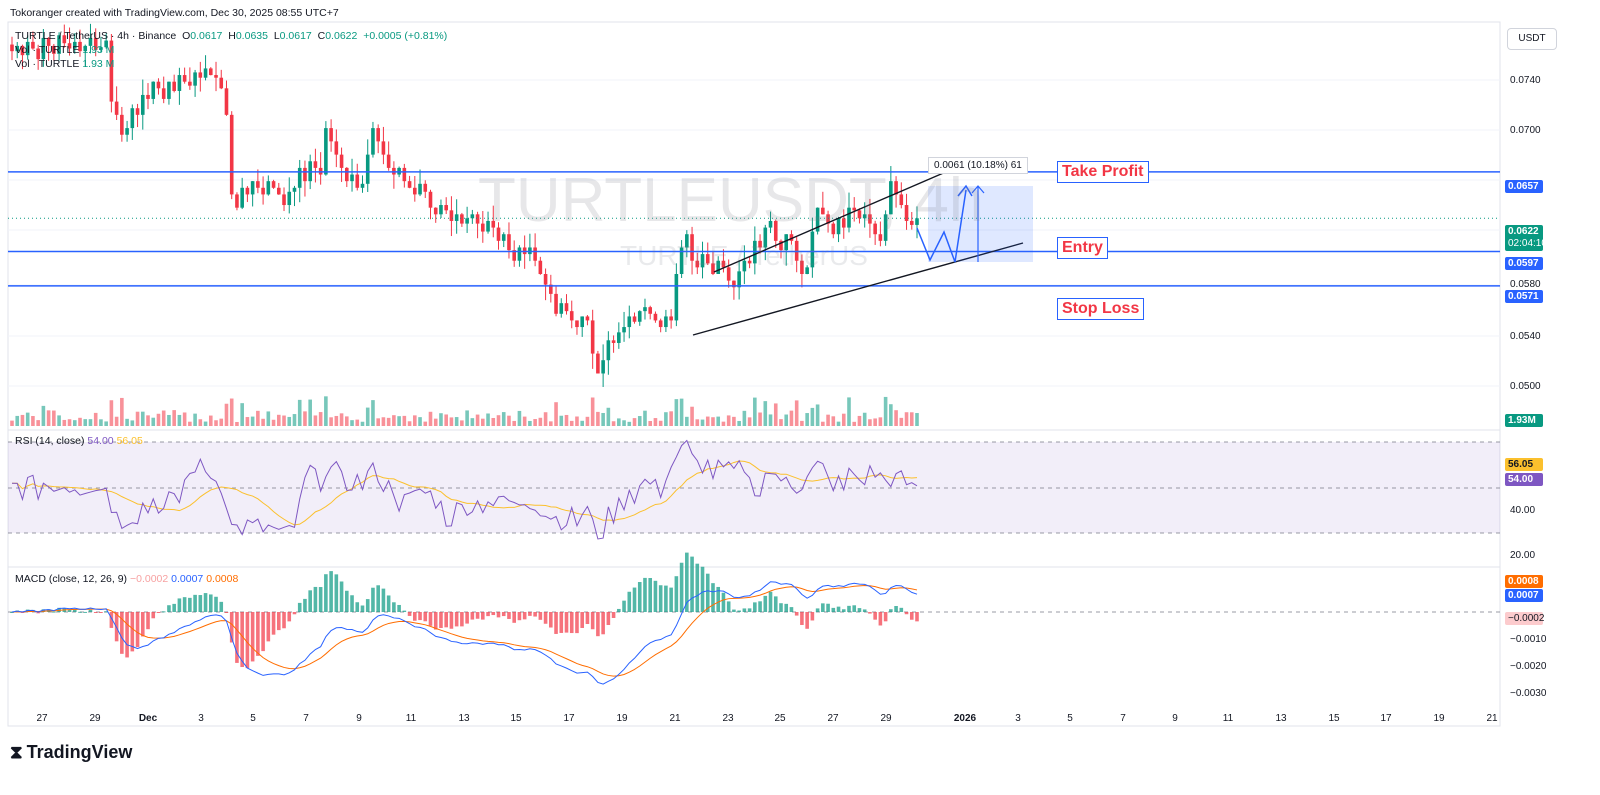  What do you see at coordinates (569, 718) in the screenshot?
I see `time-axis-label: 17` at bounding box center [569, 718].